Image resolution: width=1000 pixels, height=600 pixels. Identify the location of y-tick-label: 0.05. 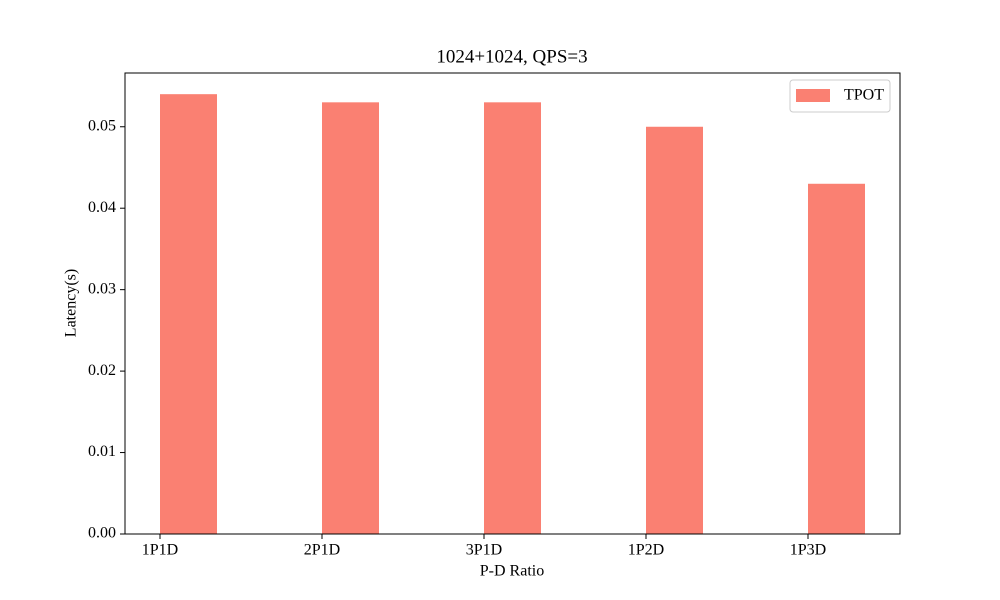
(102, 125).